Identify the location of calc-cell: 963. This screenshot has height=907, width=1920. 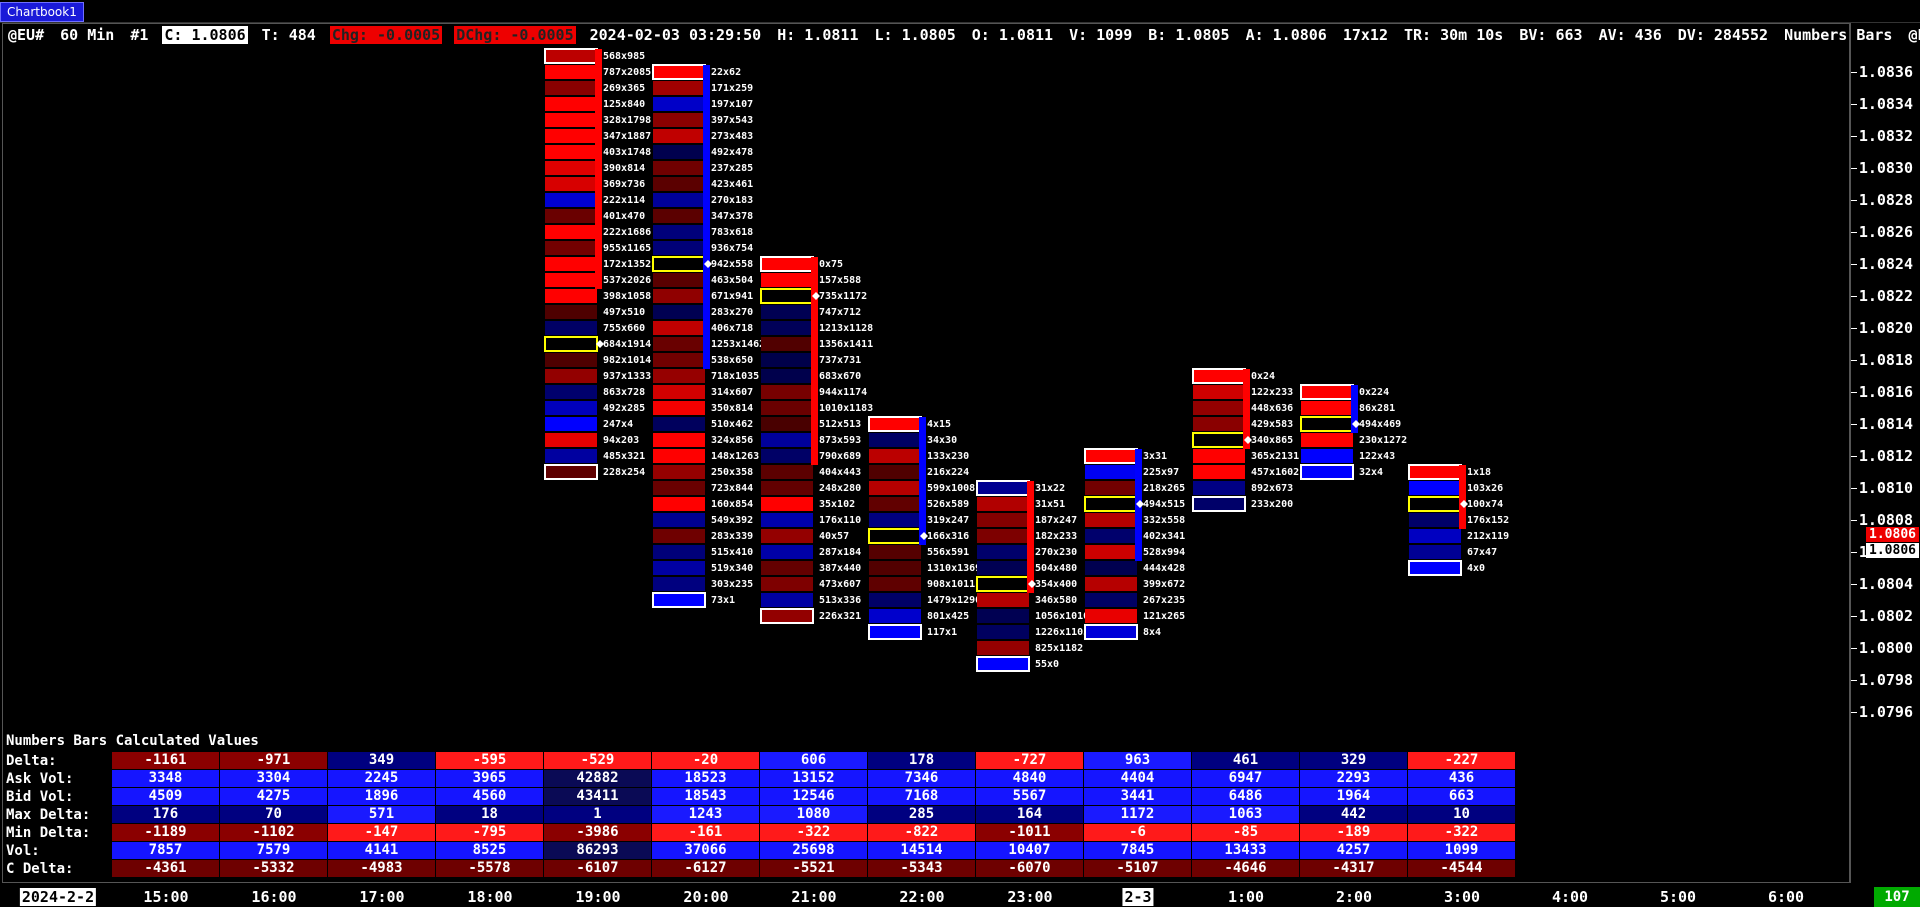
(1137, 760).